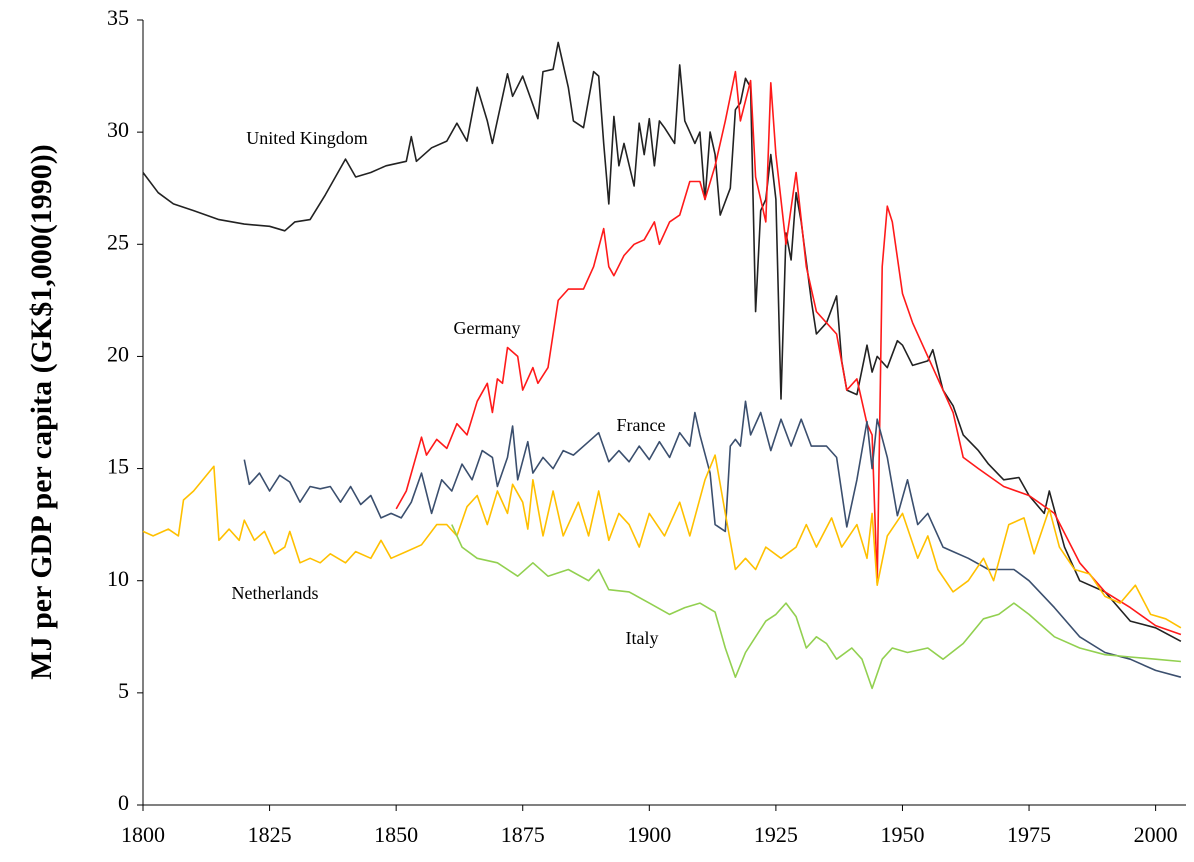 This screenshot has height=862, width=1194. I want to click on x-tick-label: 1875, so click(523, 834).